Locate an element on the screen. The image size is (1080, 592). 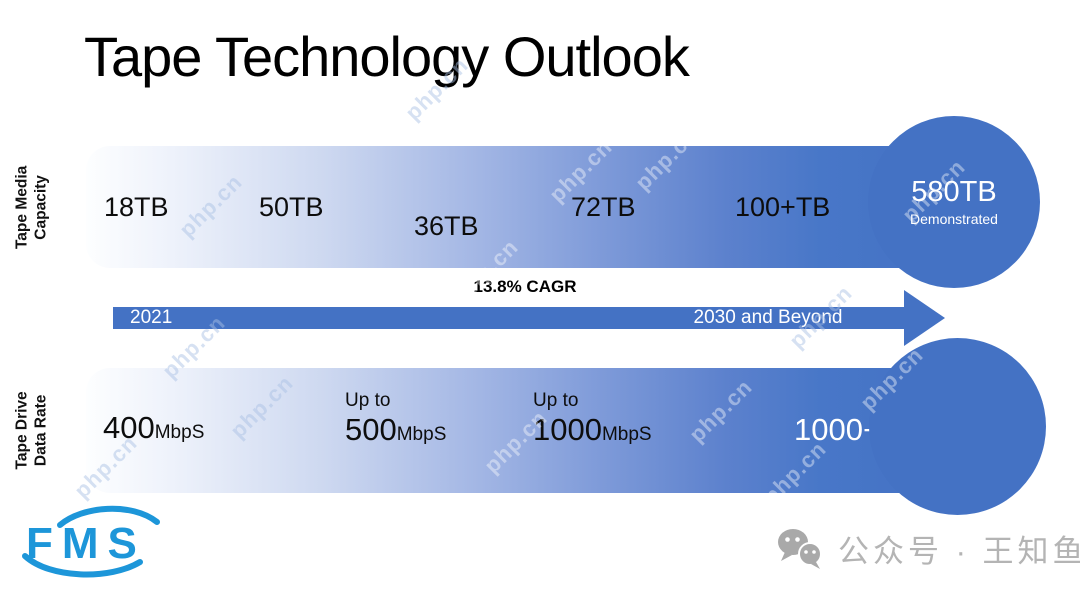
capacity-highlight-circle: 580TB Demonstrated is located at coordinates (954, 202).